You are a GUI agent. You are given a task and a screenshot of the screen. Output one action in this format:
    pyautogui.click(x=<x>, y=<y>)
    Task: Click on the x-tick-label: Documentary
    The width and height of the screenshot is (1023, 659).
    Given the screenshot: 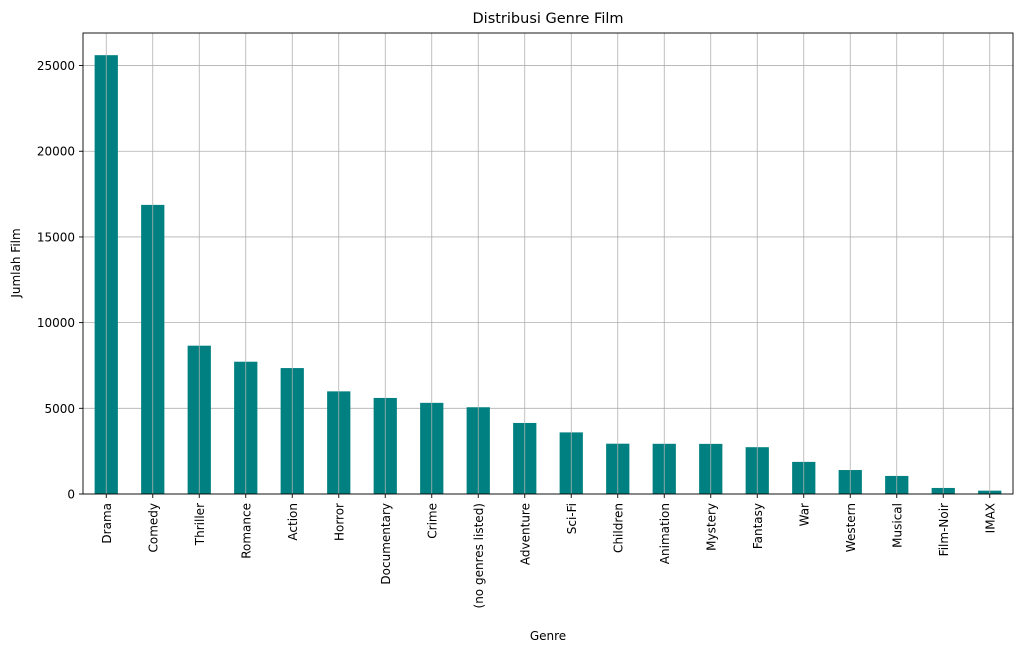 What is the action you would take?
    pyautogui.click(x=386, y=544)
    